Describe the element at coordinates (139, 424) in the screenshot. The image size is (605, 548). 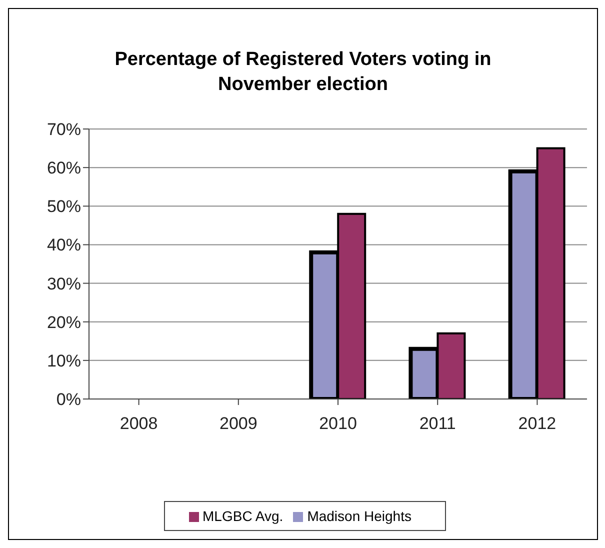
I see `x-tick-label: 2008` at that location.